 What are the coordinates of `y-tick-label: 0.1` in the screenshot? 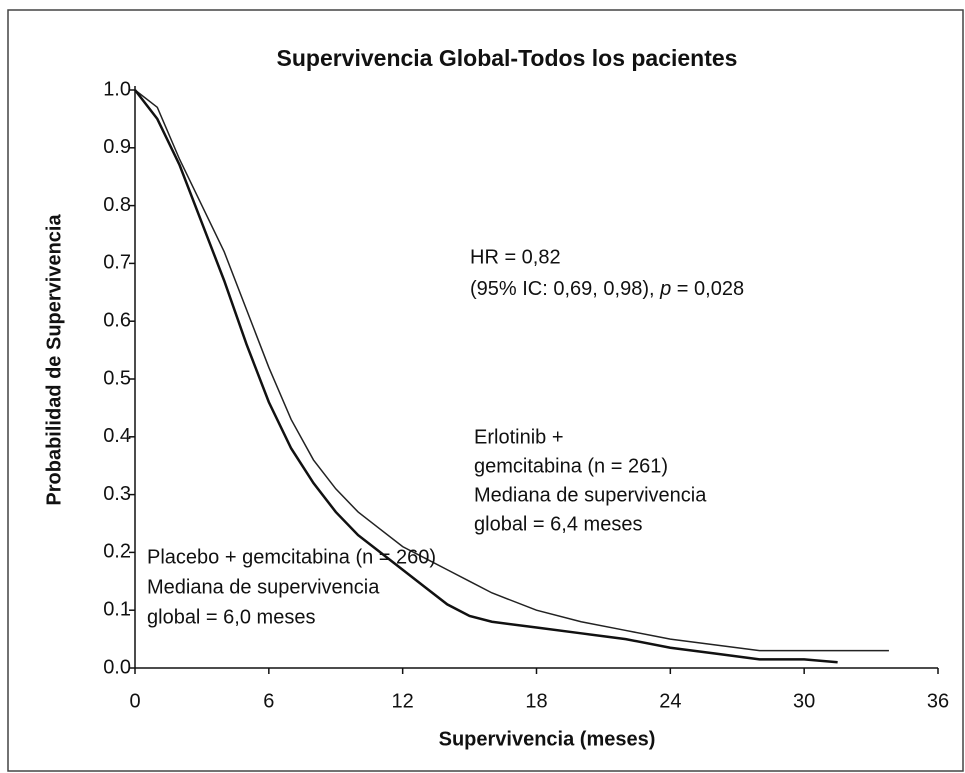 It's located at (117, 609).